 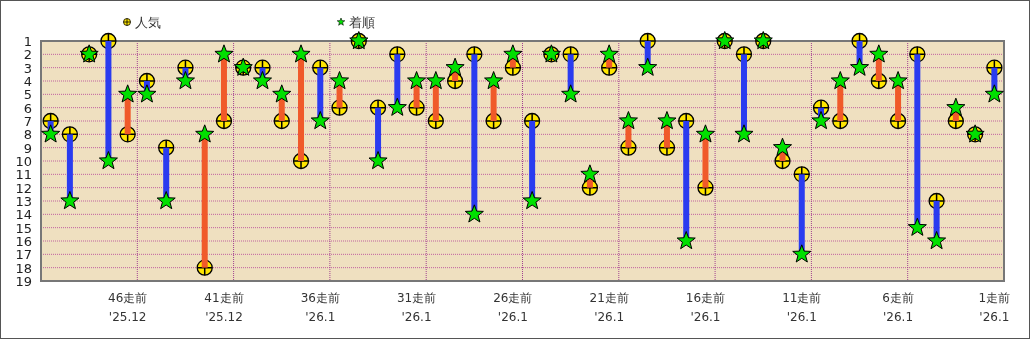 I want to click on x-tick-label: 11走前 '26.1, so click(x=802, y=307).